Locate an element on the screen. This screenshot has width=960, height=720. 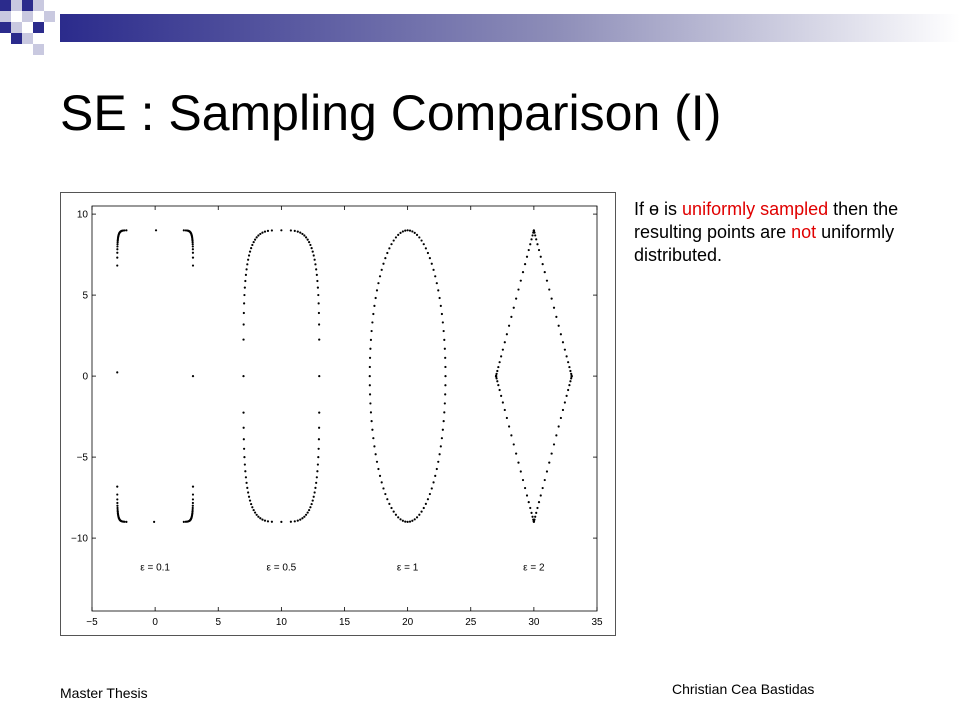
curve-label: ε = 0.5 is located at coordinates (281, 568).